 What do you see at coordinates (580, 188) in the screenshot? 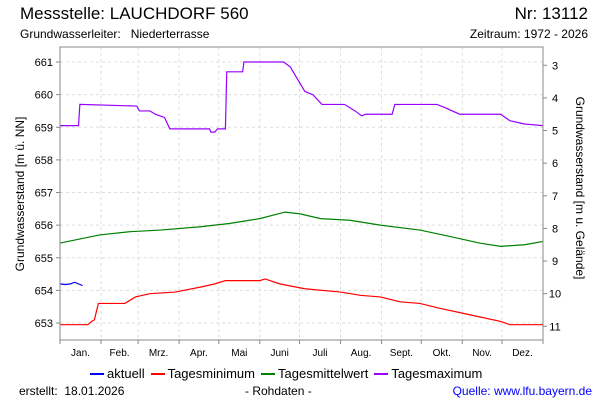
I see `y2-axis-label: Grundwasserstand [m u. Gelände]` at bounding box center [580, 188].